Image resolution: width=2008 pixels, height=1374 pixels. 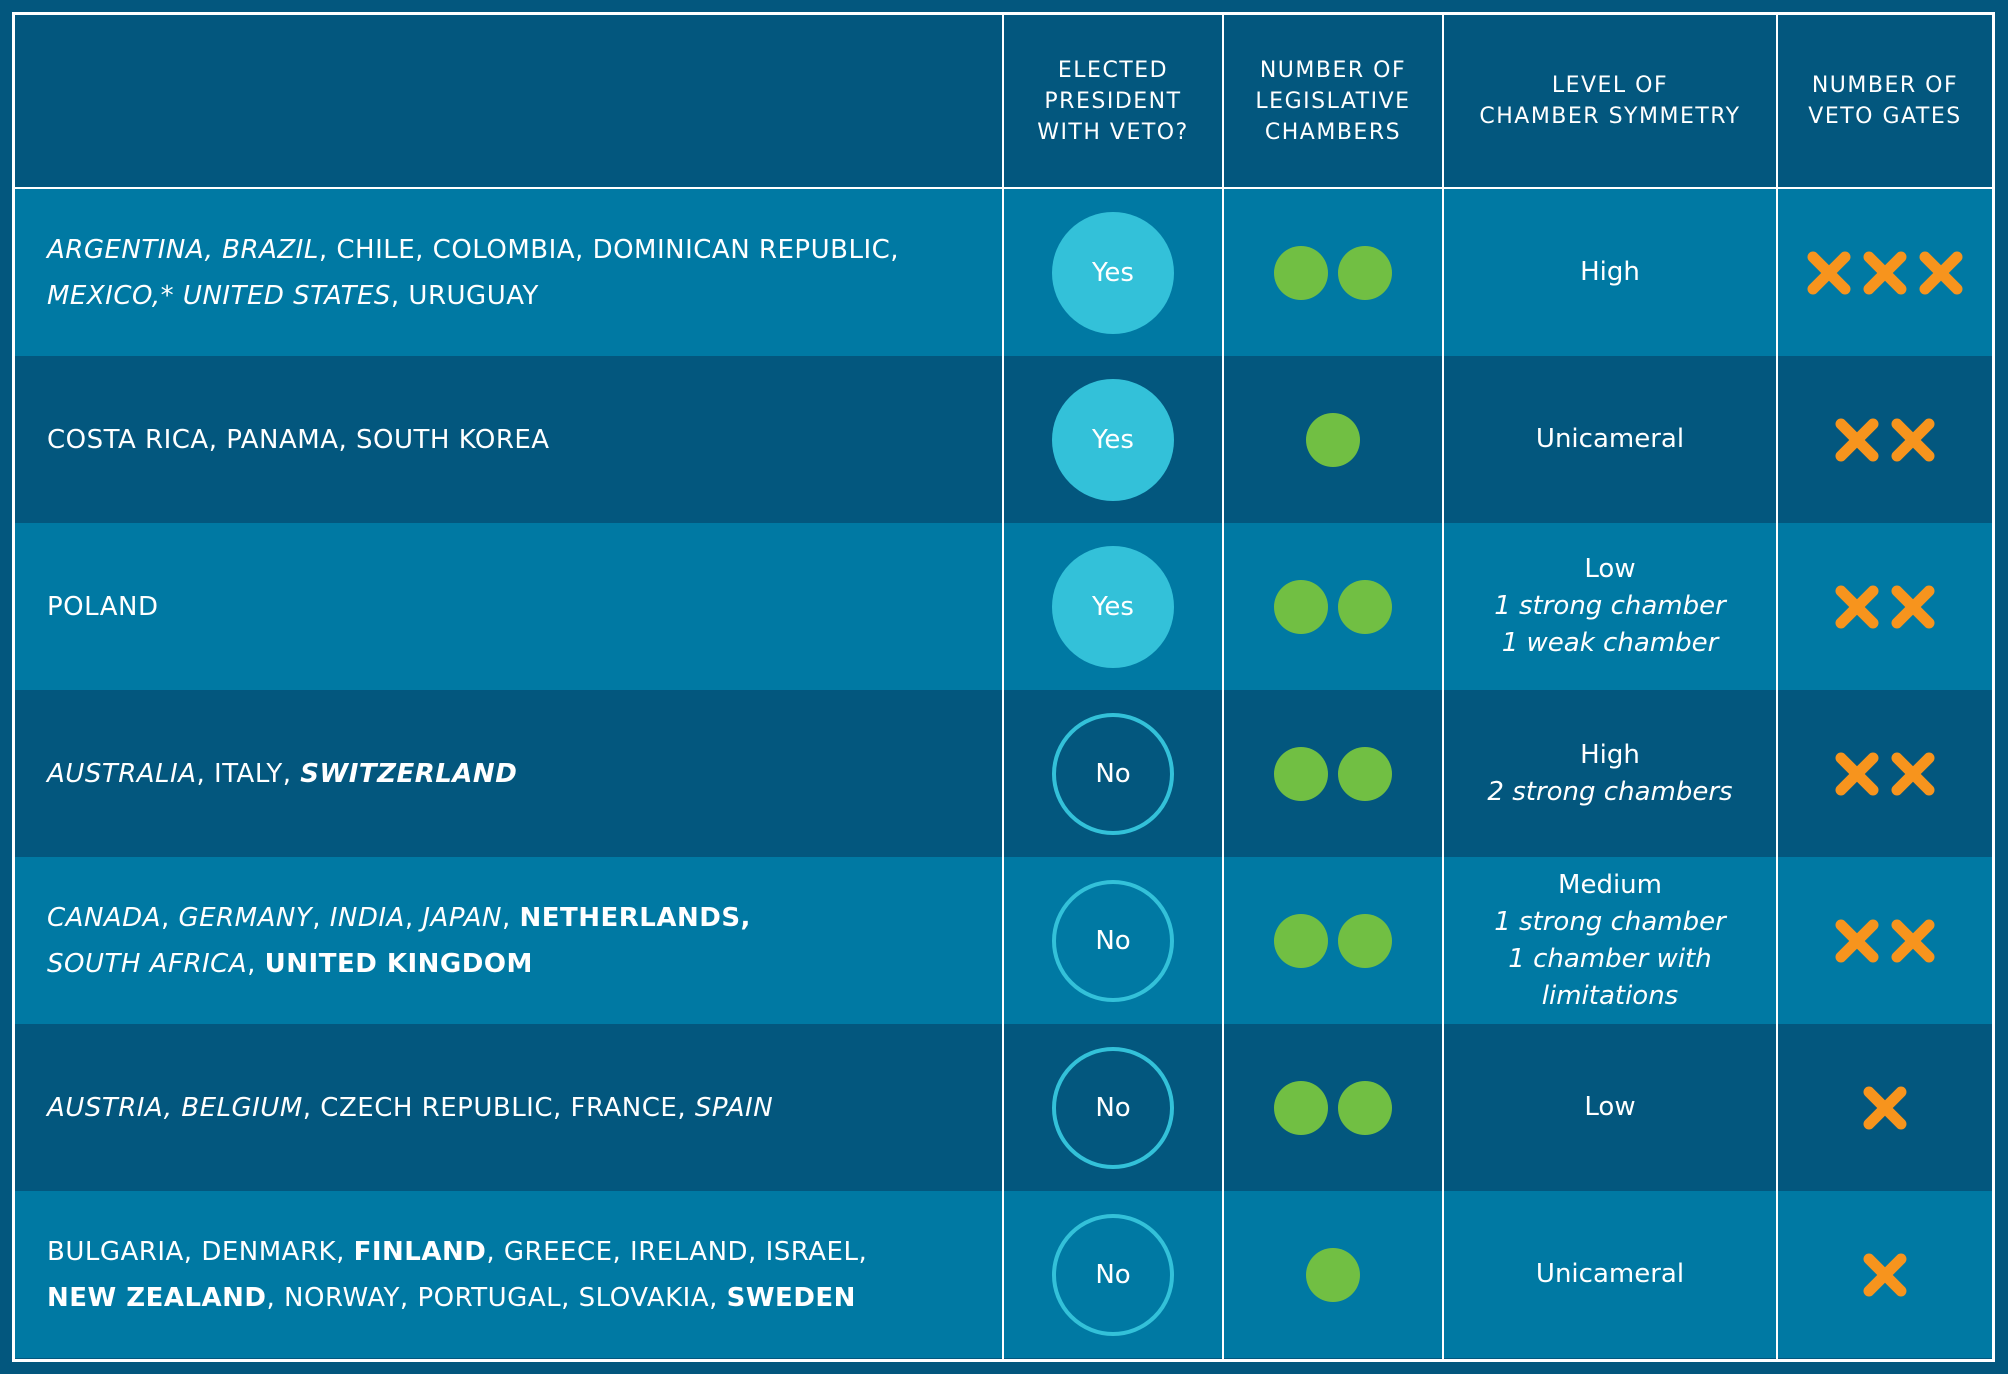 I want to click on president-cell: Yes, so click(x=1113, y=272).